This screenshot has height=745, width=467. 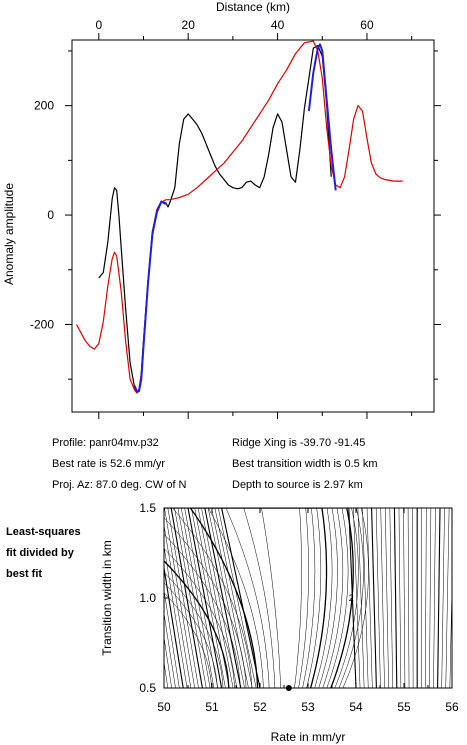 What do you see at coordinates (367, 25) in the screenshot?
I see `x-tick-label: 60` at bounding box center [367, 25].